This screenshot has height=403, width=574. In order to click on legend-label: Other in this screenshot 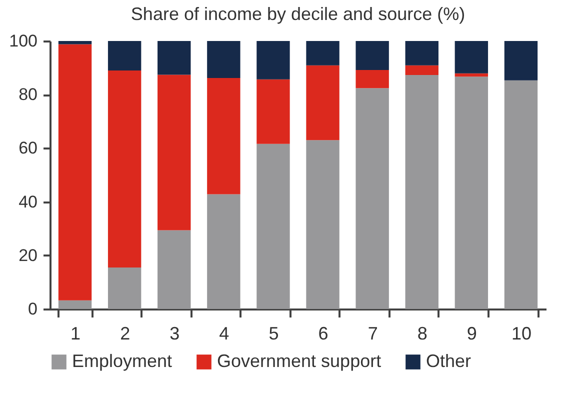, I will do `click(449, 361)`.